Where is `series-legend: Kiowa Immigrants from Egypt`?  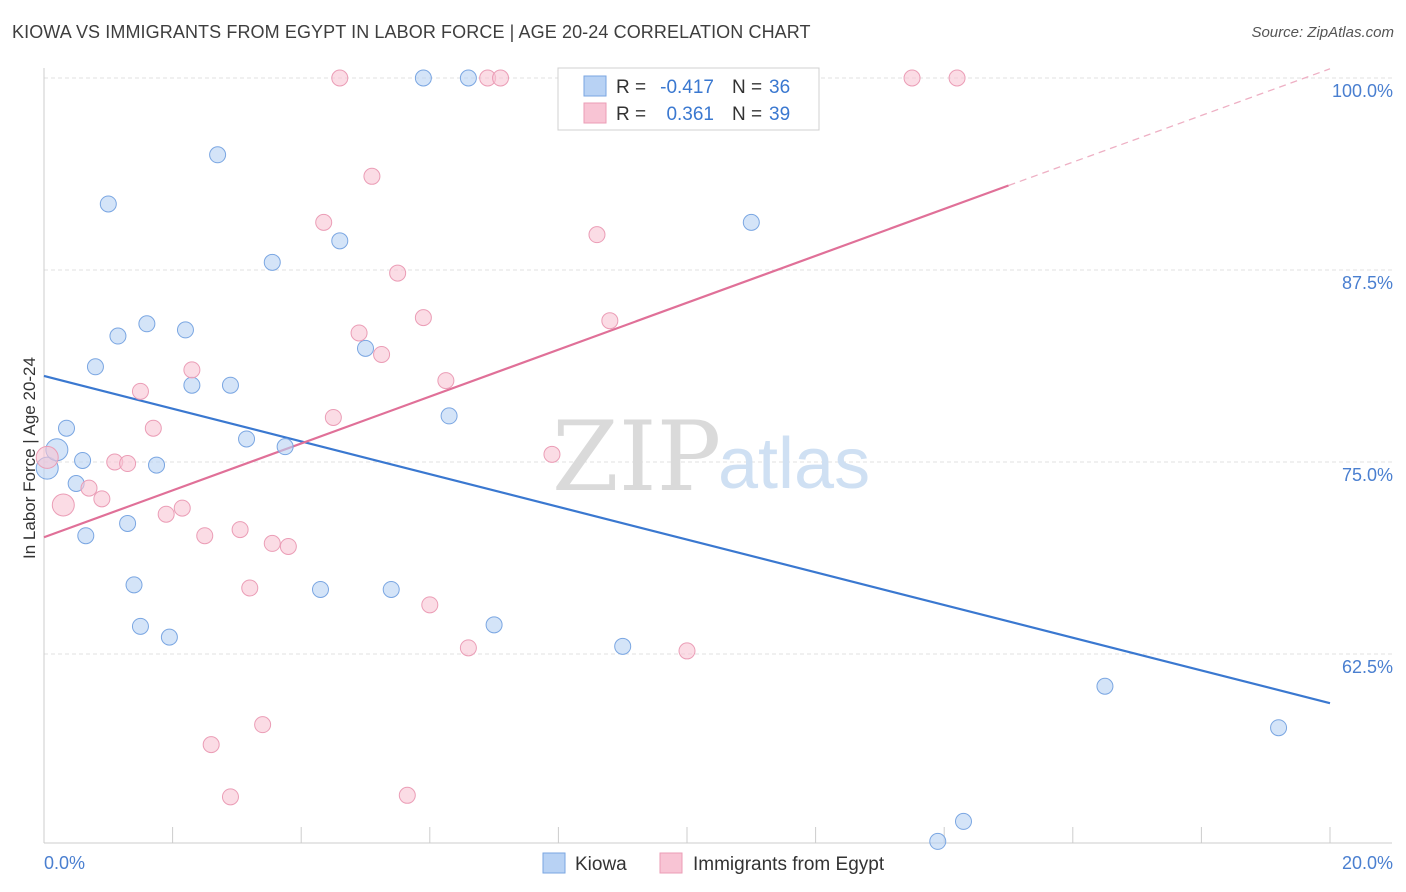
series-legend: Kiowa Immigrants from Egypt is located at coordinates (713, 863).